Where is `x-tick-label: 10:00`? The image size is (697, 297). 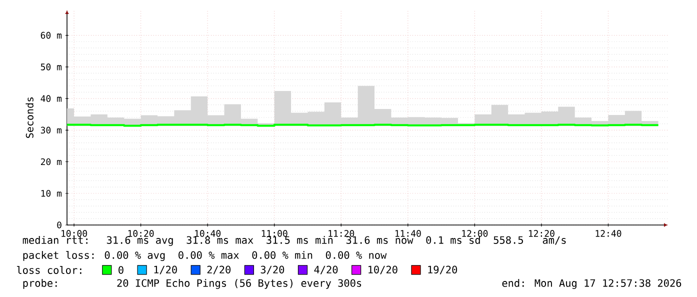 x-tick-label: 10:00 is located at coordinates (74, 233).